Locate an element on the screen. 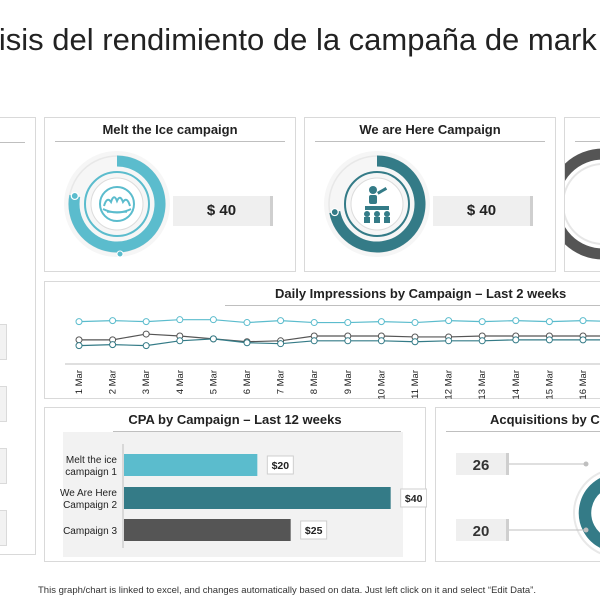 This screenshot has width=600, height=600. impressions-x-tick-label: 3 Mar is located at coordinates (146, 382).